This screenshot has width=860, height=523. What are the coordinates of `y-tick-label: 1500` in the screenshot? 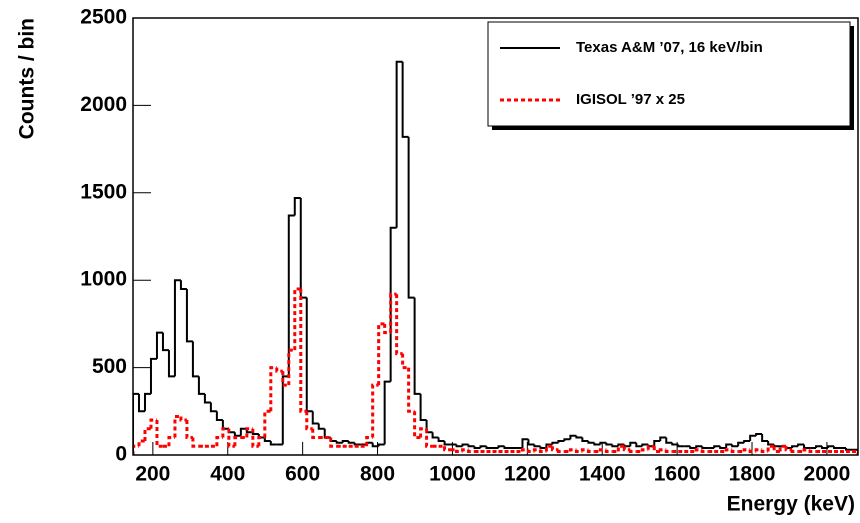 It's located at (103, 191).